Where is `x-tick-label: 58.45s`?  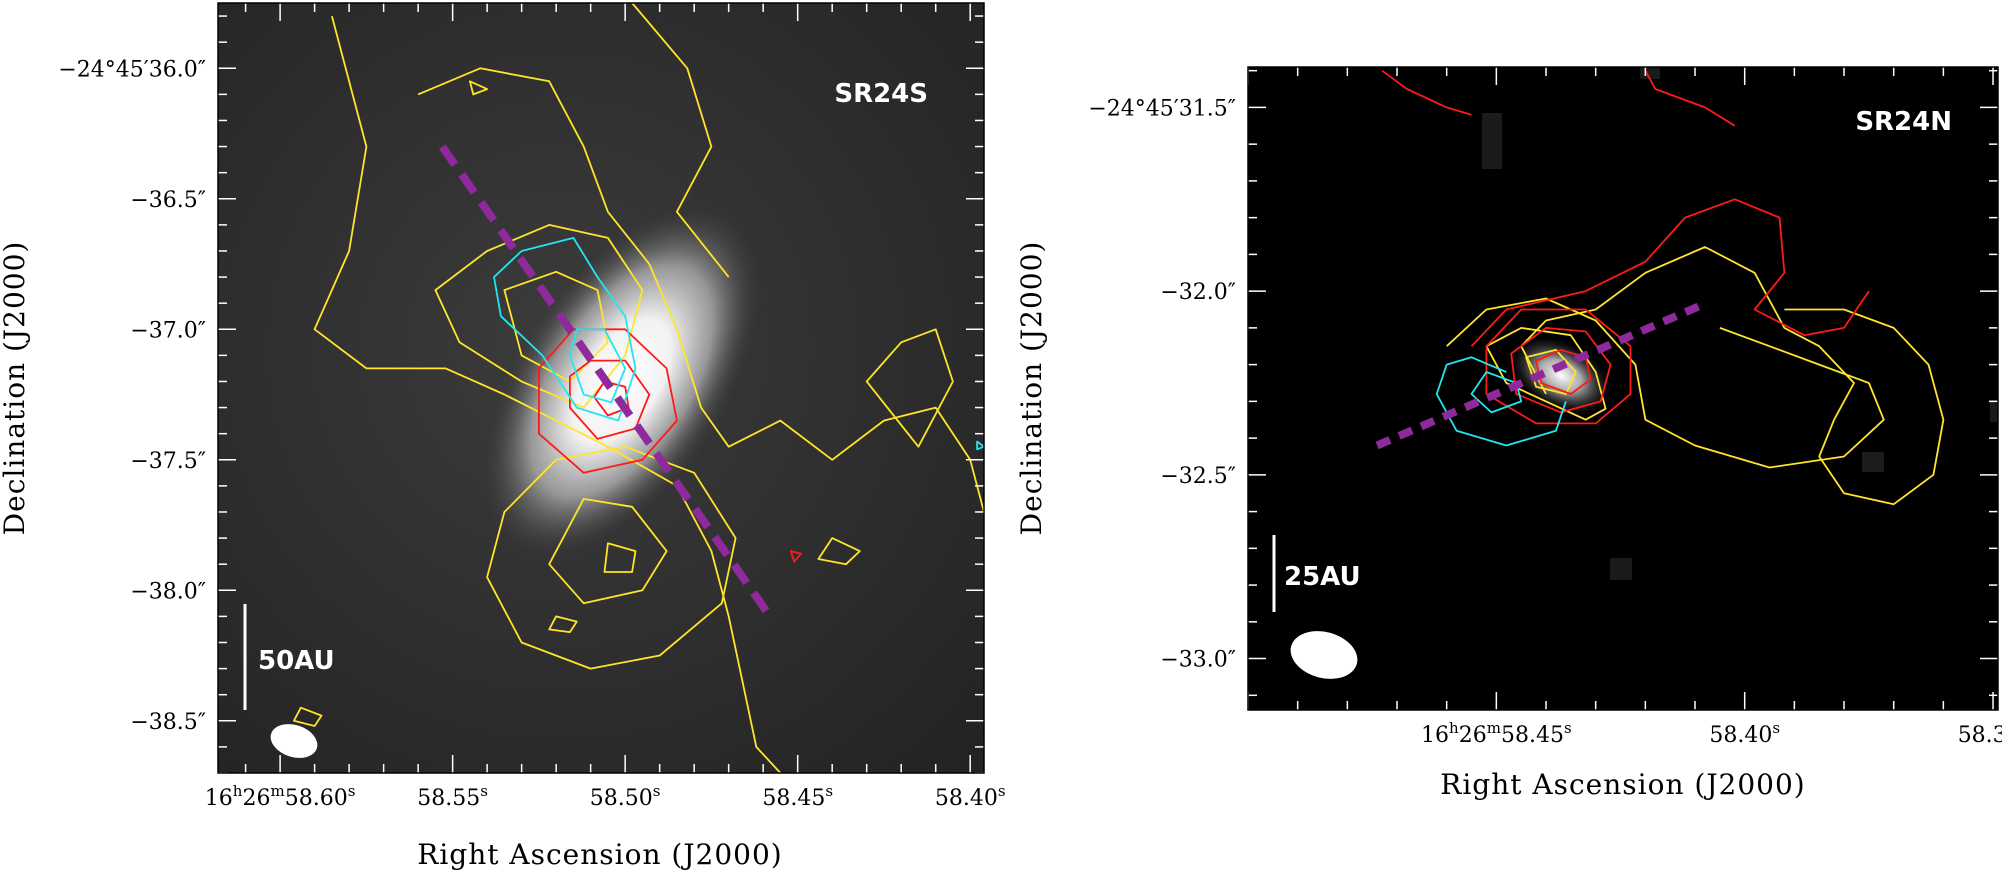 x-tick-label: 58.45s is located at coordinates (797, 796).